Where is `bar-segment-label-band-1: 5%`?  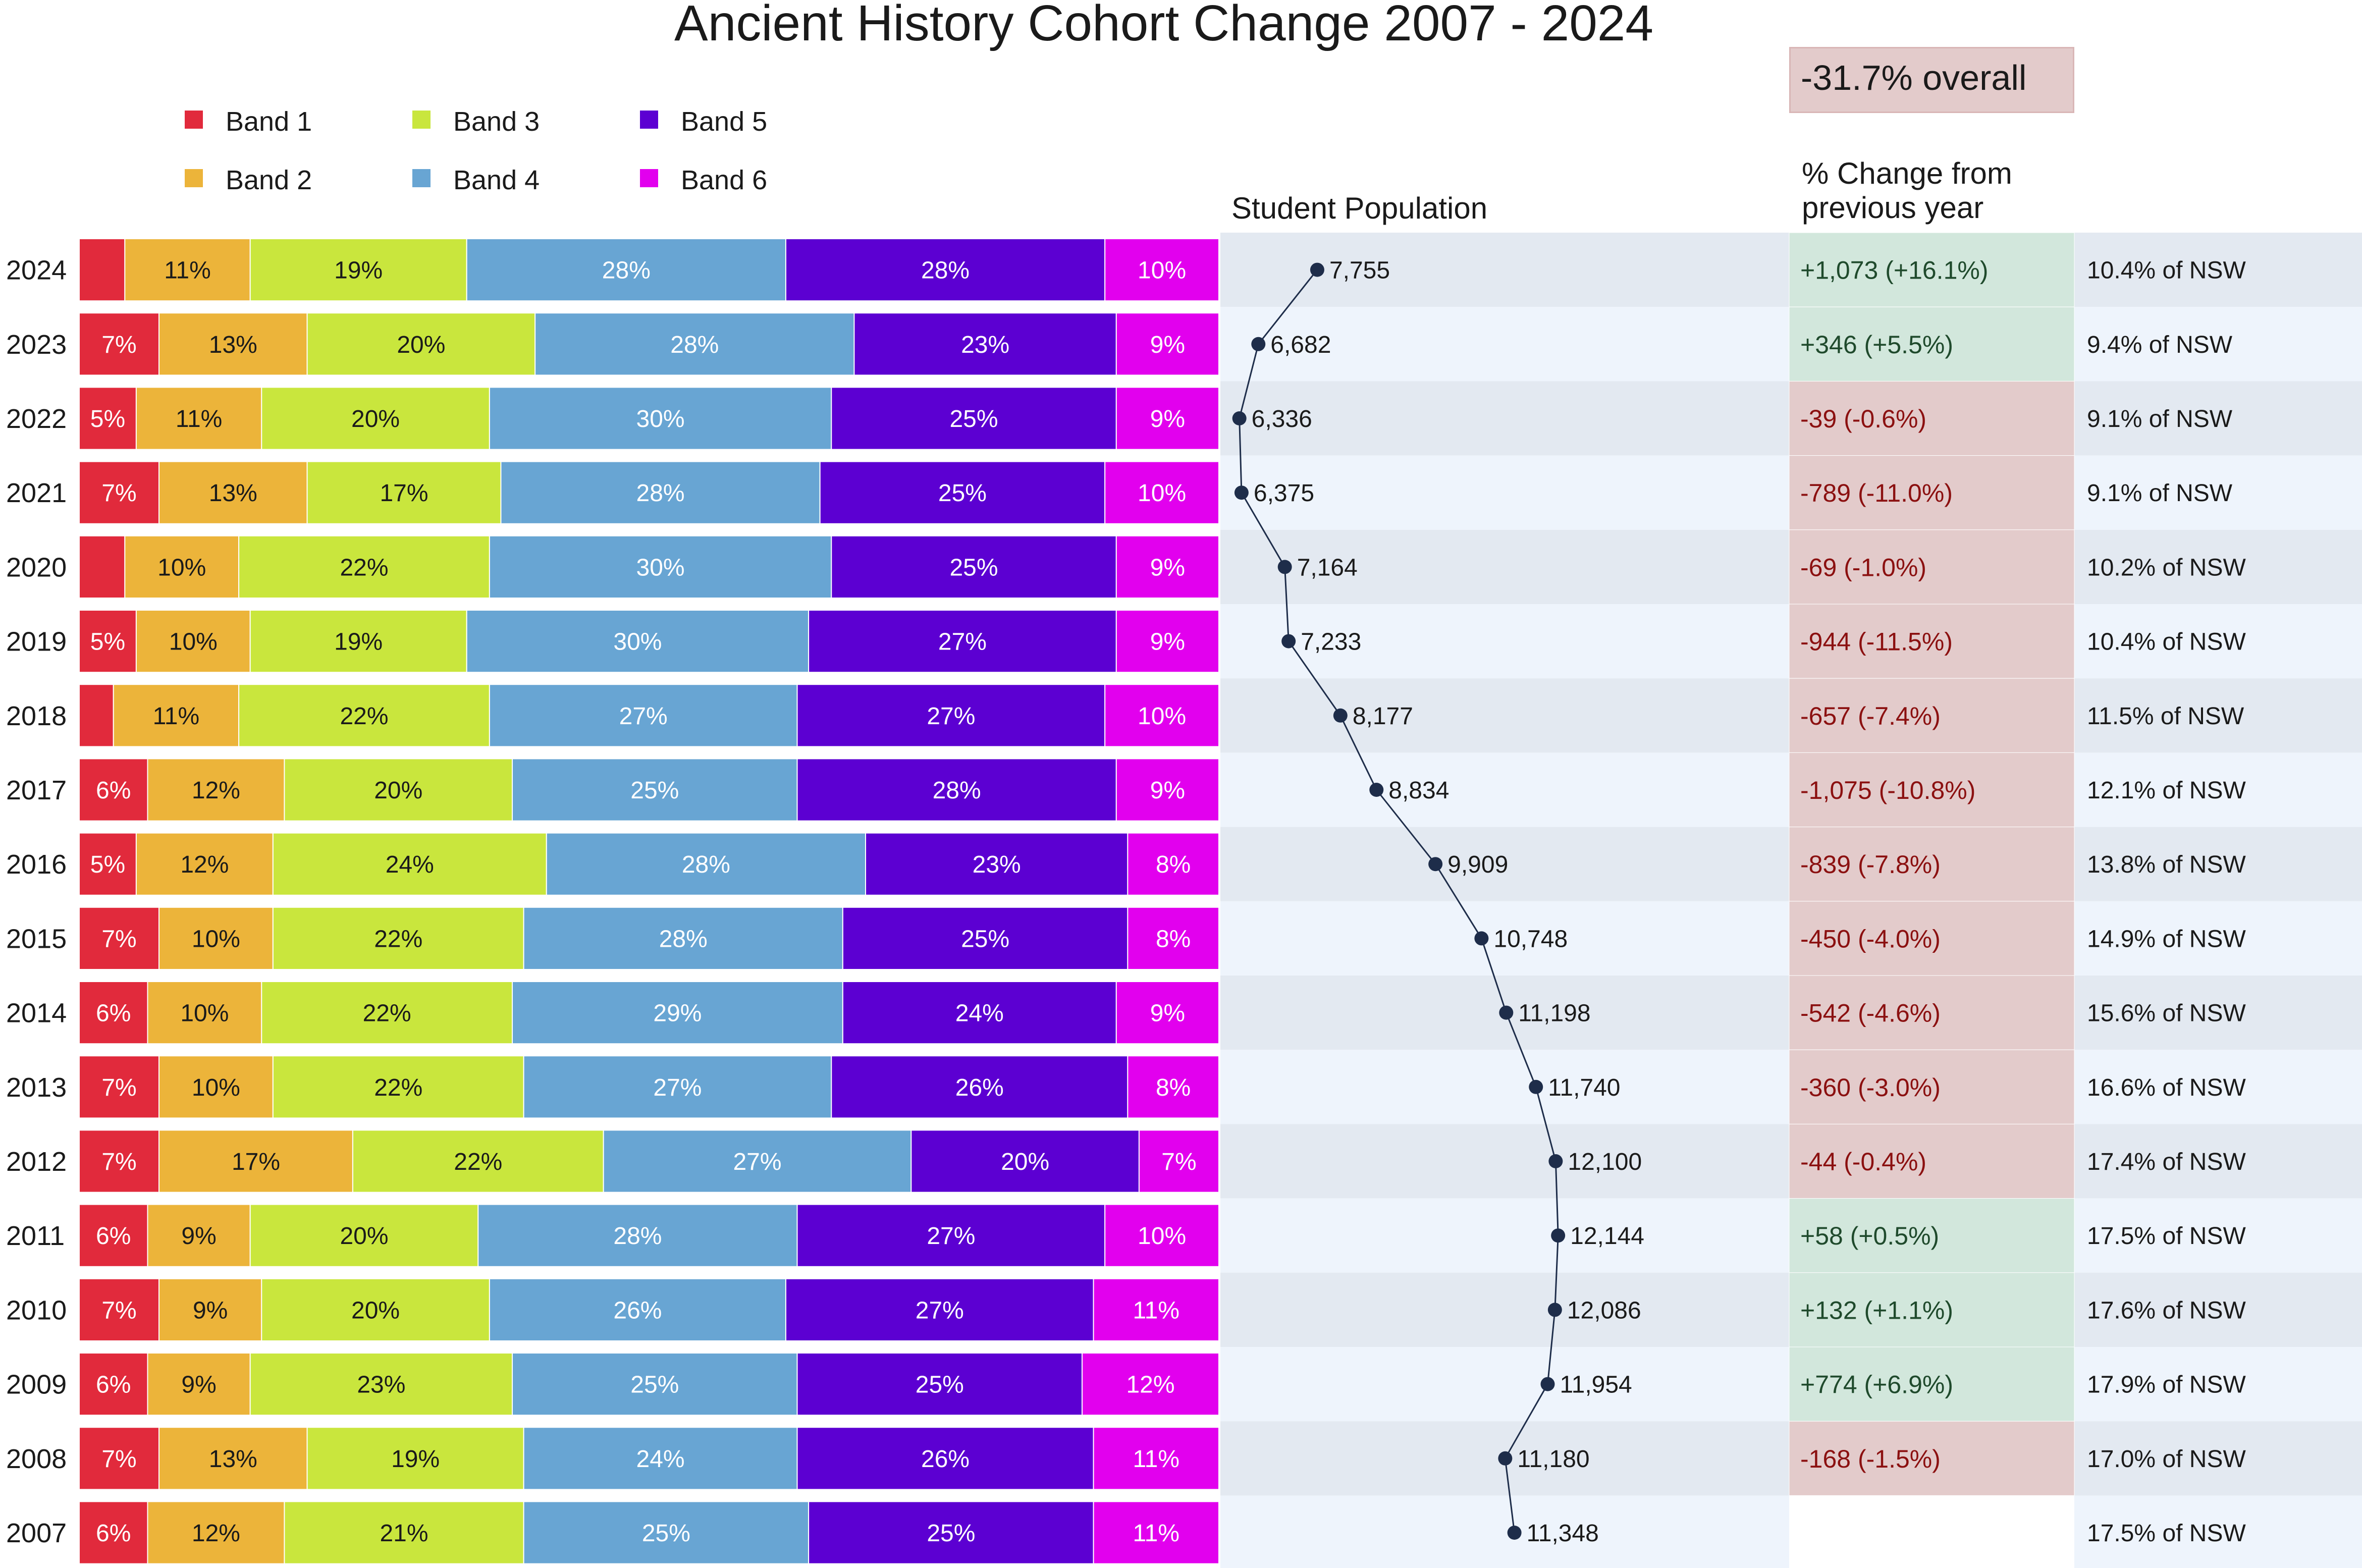 bar-segment-label-band-1: 5% is located at coordinates (107, 642).